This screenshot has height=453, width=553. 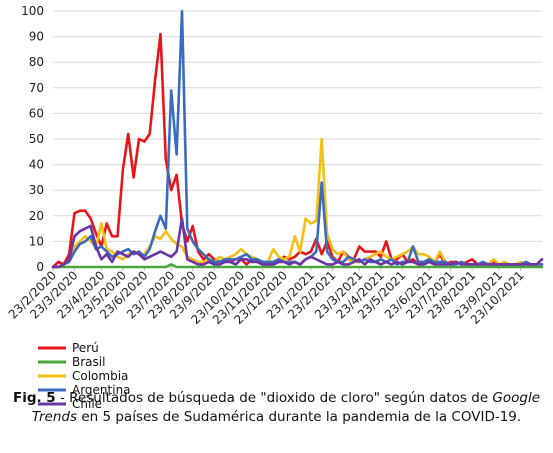 I want to click on y-tick-label: 10, so click(x=36, y=241).